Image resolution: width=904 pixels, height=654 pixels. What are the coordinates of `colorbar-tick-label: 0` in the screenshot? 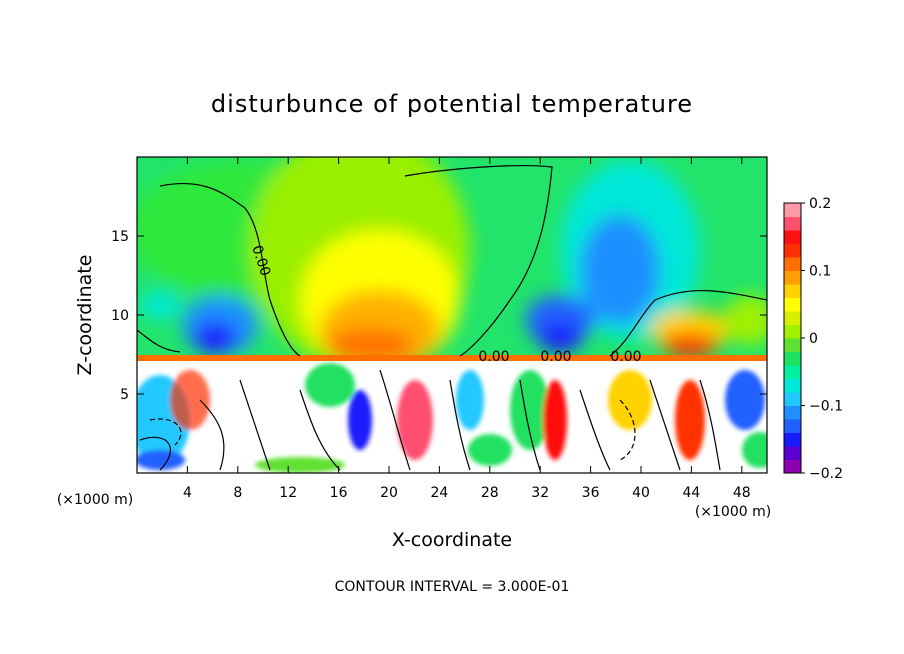 It's located at (813, 339).